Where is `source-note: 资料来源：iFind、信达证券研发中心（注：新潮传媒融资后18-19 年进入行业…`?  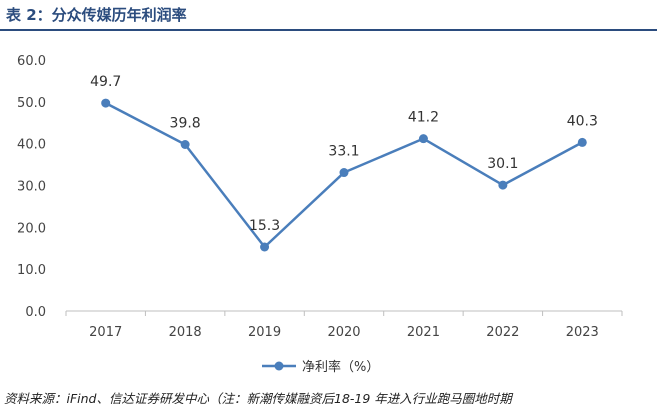 source-note: 资料来源：iFind、信达证券研发中心（注：新潮传媒融资后18-19 年进入行业… is located at coordinates (258, 398).